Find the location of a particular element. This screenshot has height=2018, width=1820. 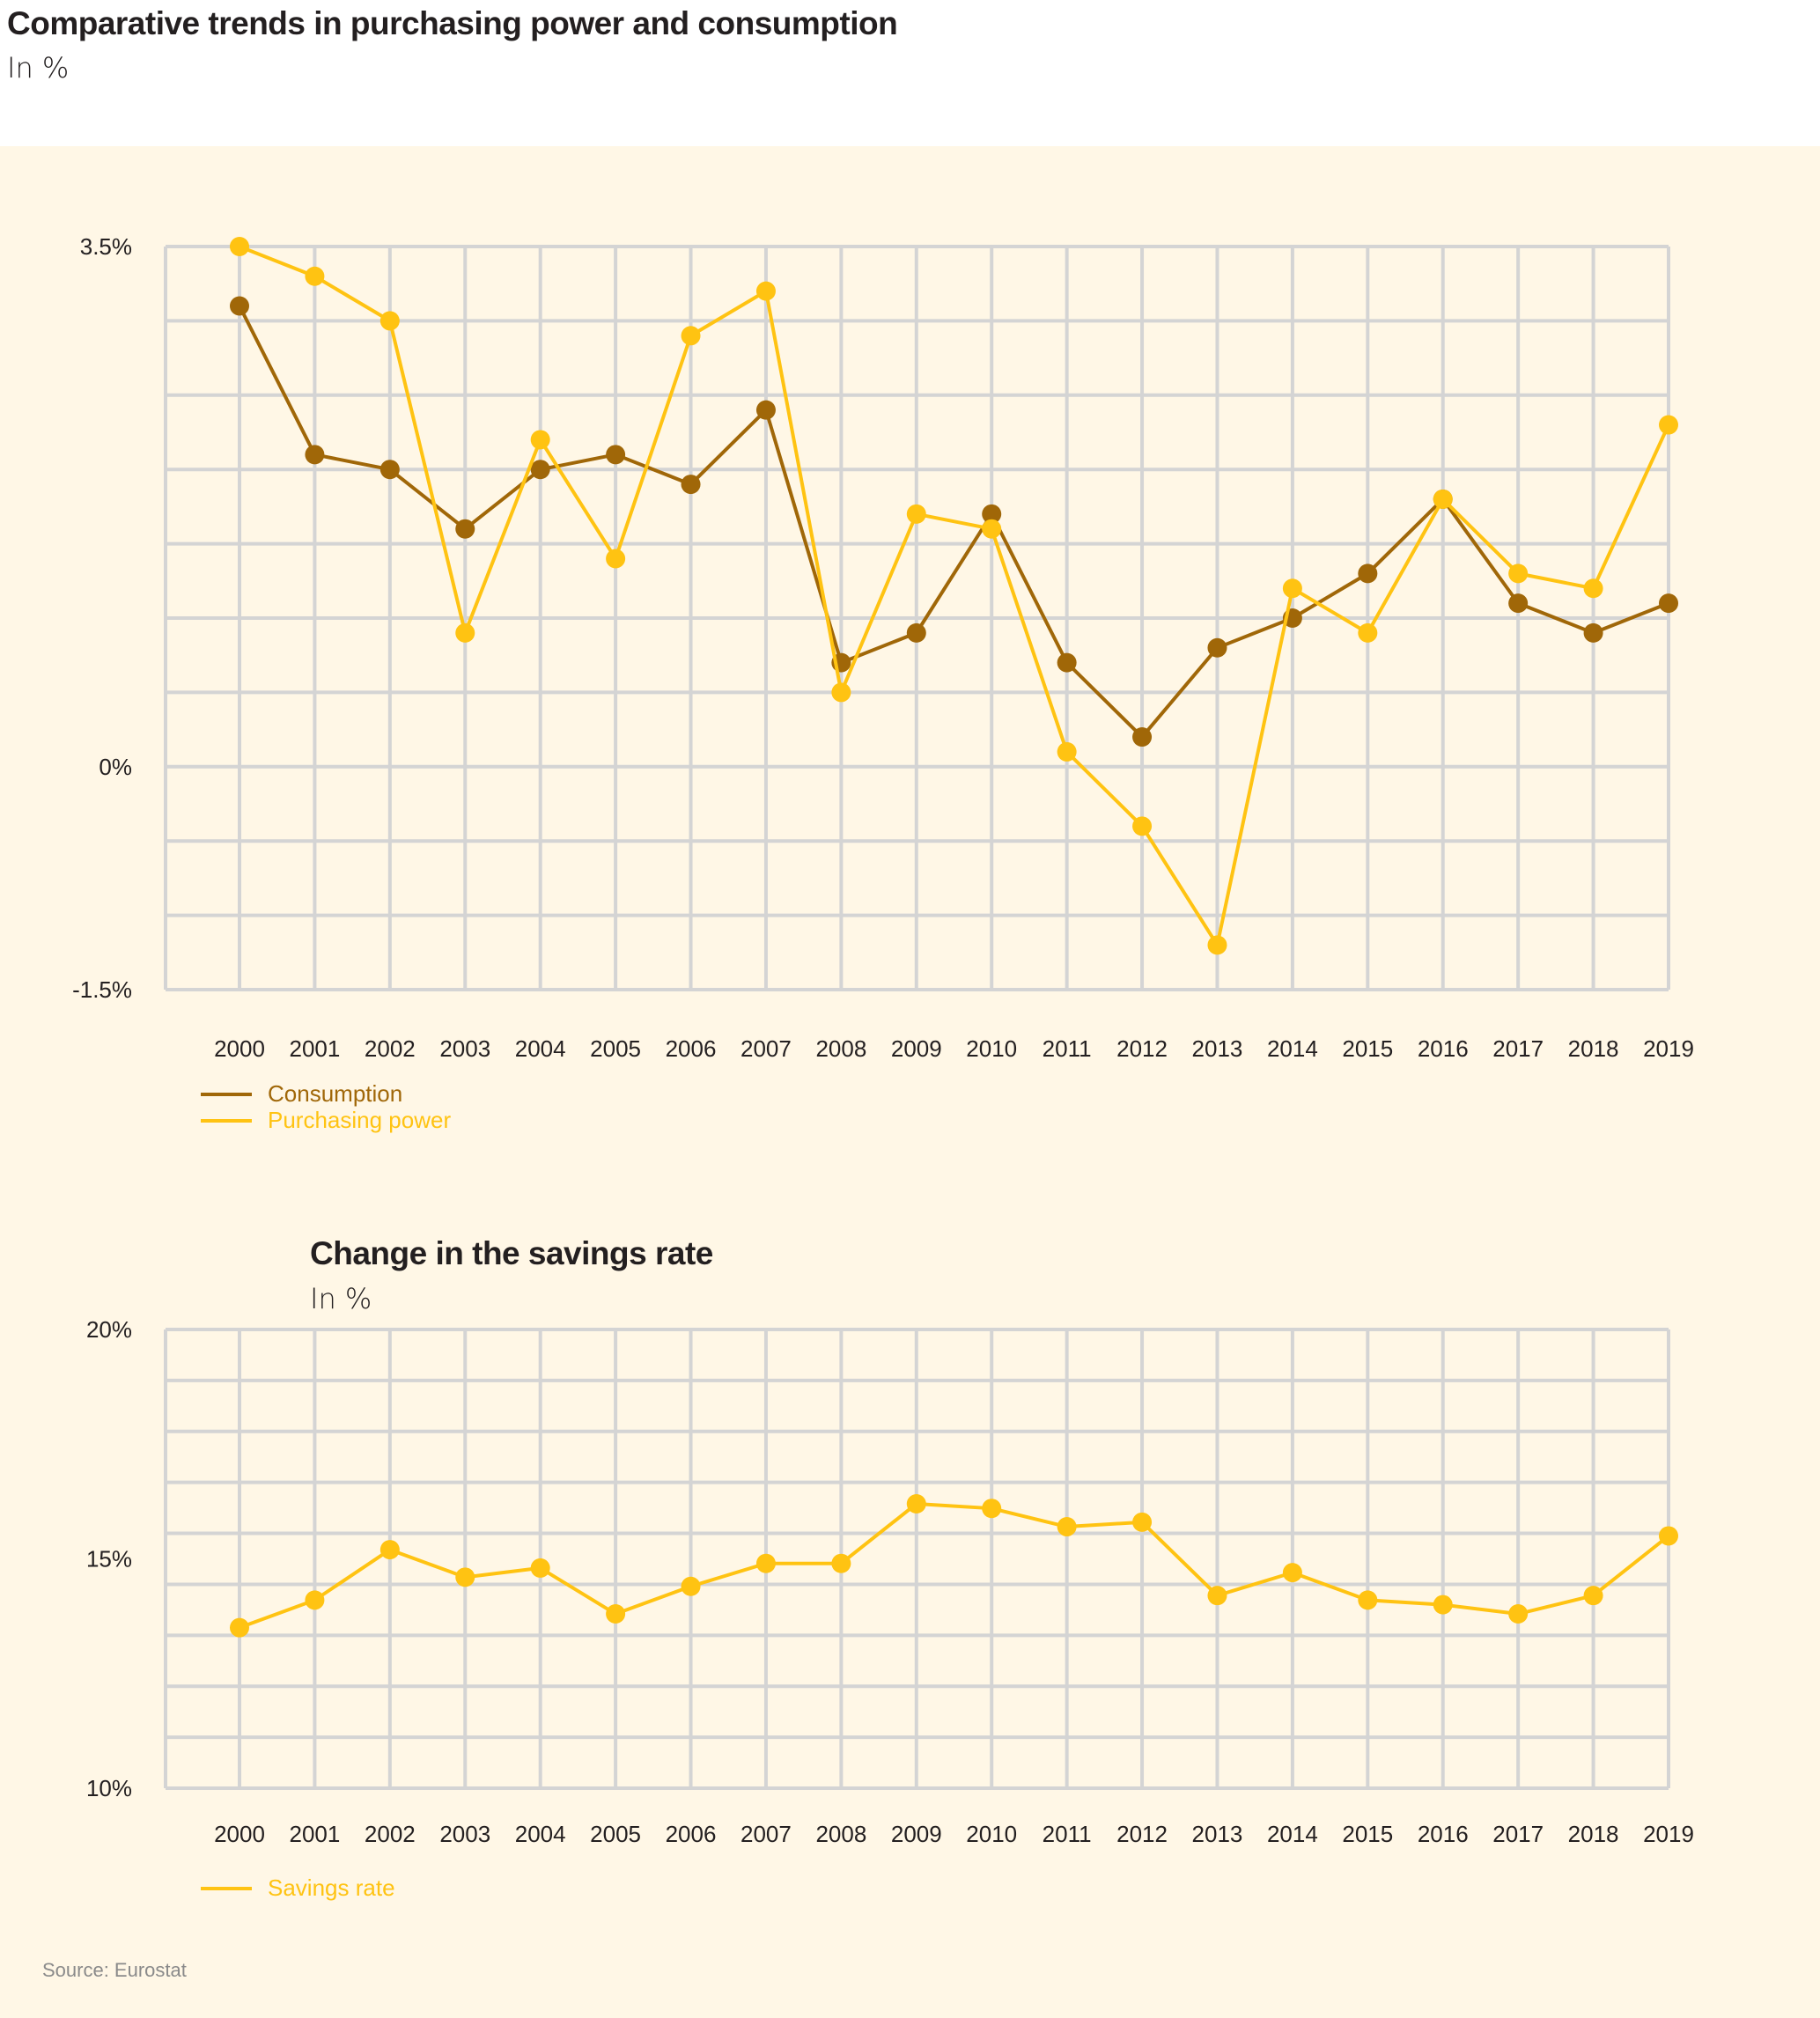

x-tick-label: 2004 is located at coordinates (540, 1834).